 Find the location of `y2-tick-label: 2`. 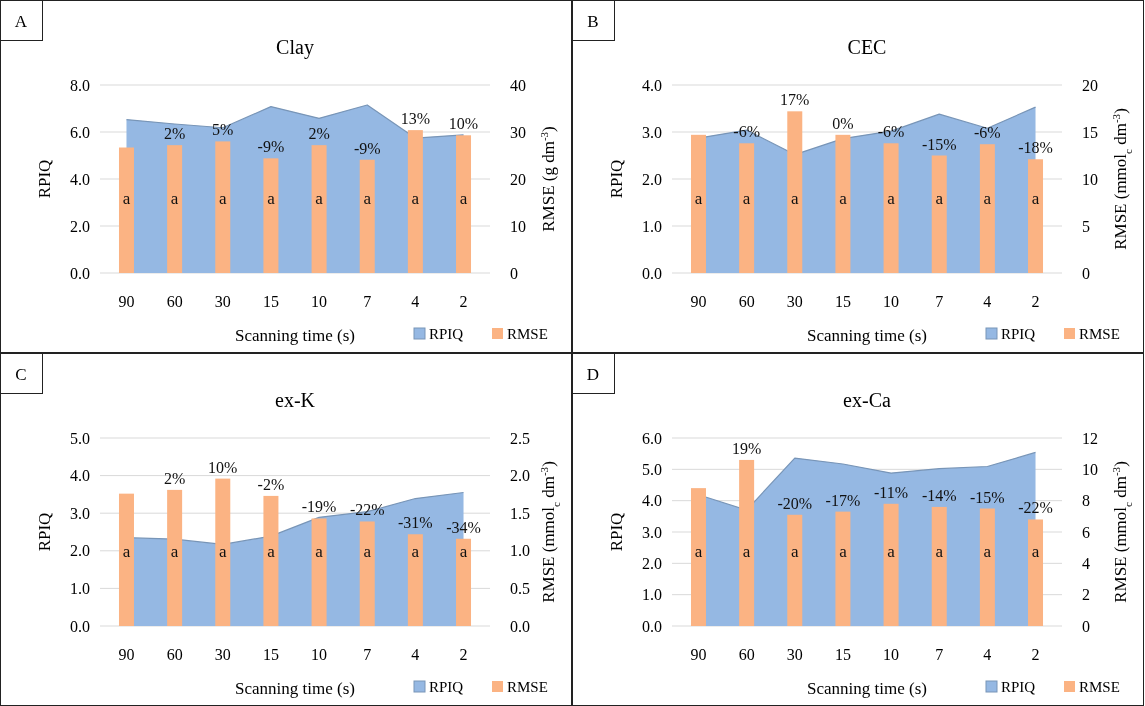

y2-tick-label: 2 is located at coordinates (1086, 595).